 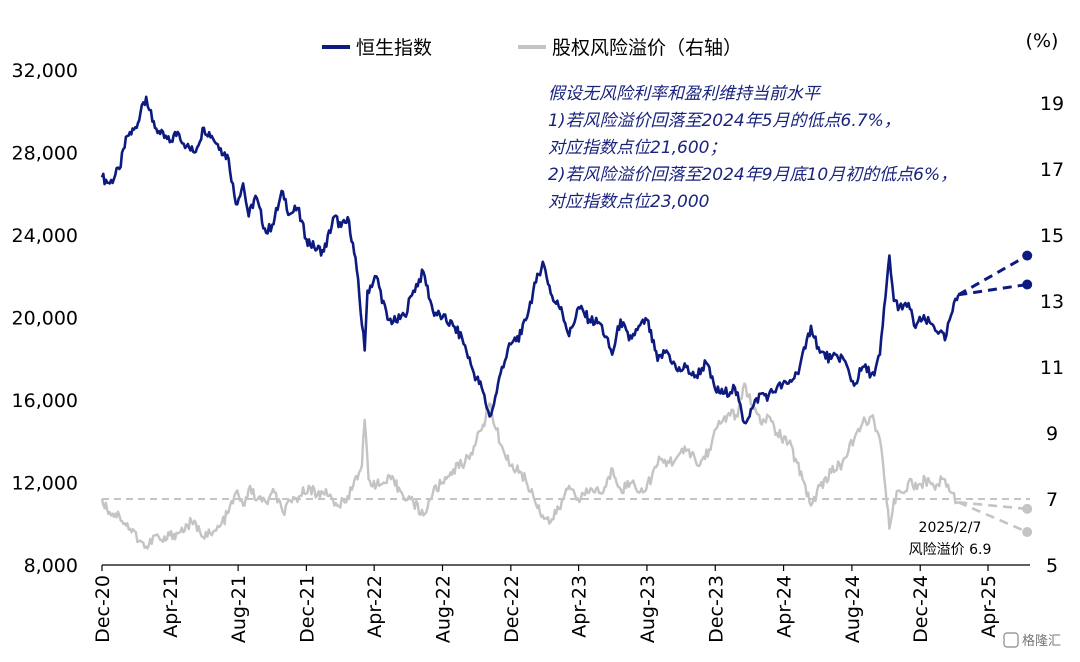 I want to click on y-right-tick-4: 13, so click(x=1052, y=302).